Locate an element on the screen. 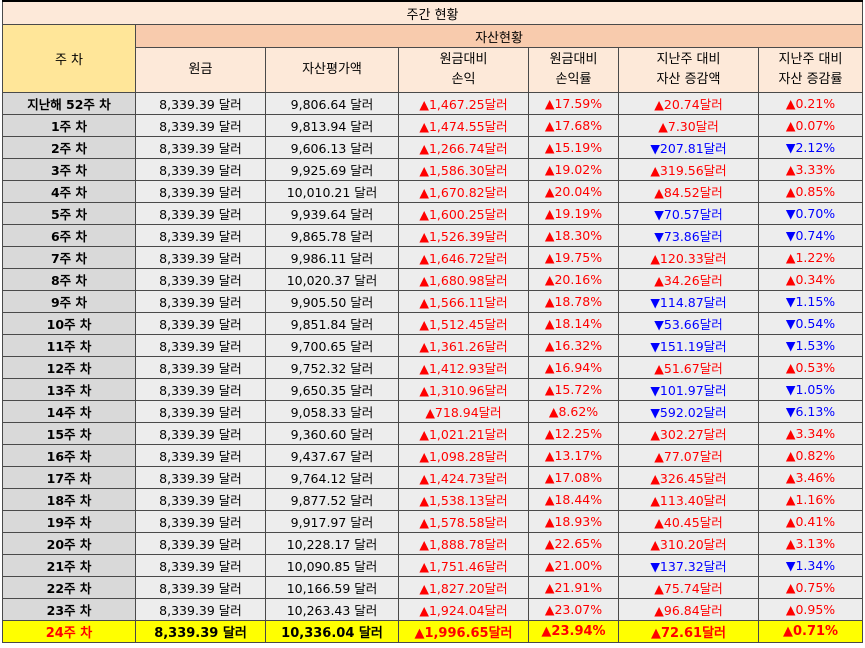 Image resolution: width=865 pixels, height=648 pixels. weekly-change-cell: ▼151.19달러 is located at coordinates (688, 345).